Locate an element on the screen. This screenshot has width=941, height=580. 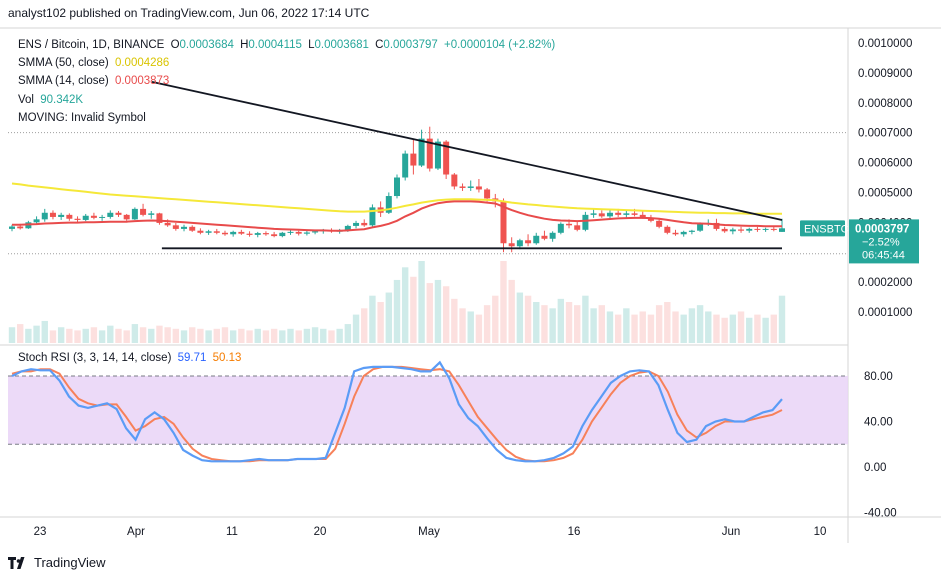
volume-row: Vol 90.342K is located at coordinates (286, 100).